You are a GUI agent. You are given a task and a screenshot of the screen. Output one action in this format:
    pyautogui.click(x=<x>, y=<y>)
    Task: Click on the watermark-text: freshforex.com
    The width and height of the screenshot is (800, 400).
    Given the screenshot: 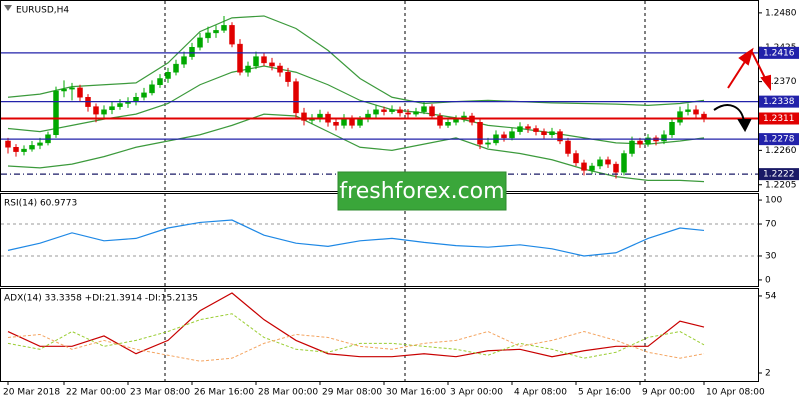 What is the action you would take?
    pyautogui.click(x=421, y=191)
    